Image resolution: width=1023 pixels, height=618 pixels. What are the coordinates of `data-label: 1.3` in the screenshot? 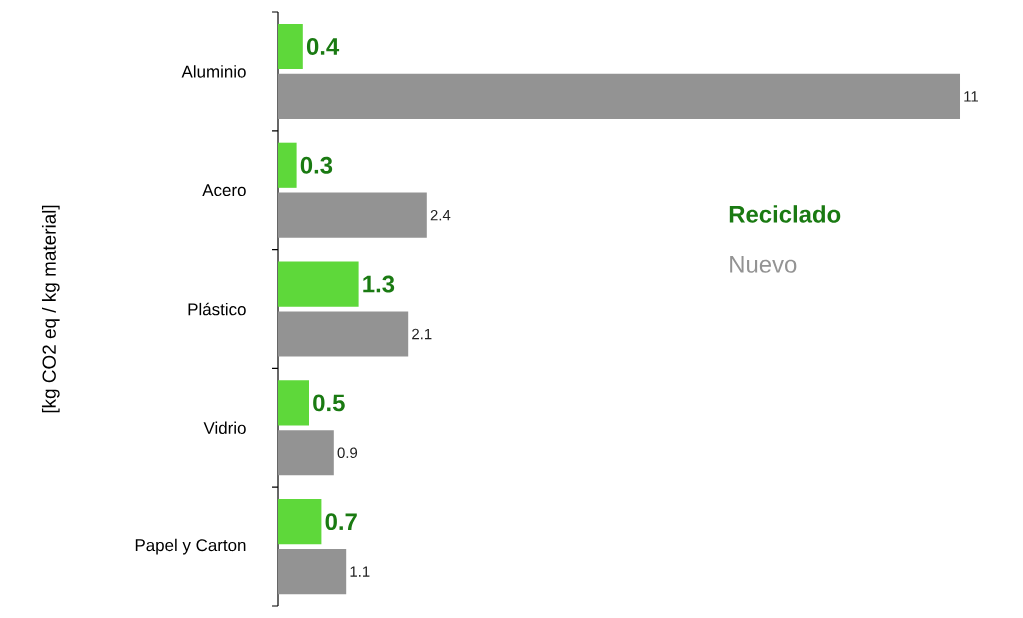 It's located at (379, 284).